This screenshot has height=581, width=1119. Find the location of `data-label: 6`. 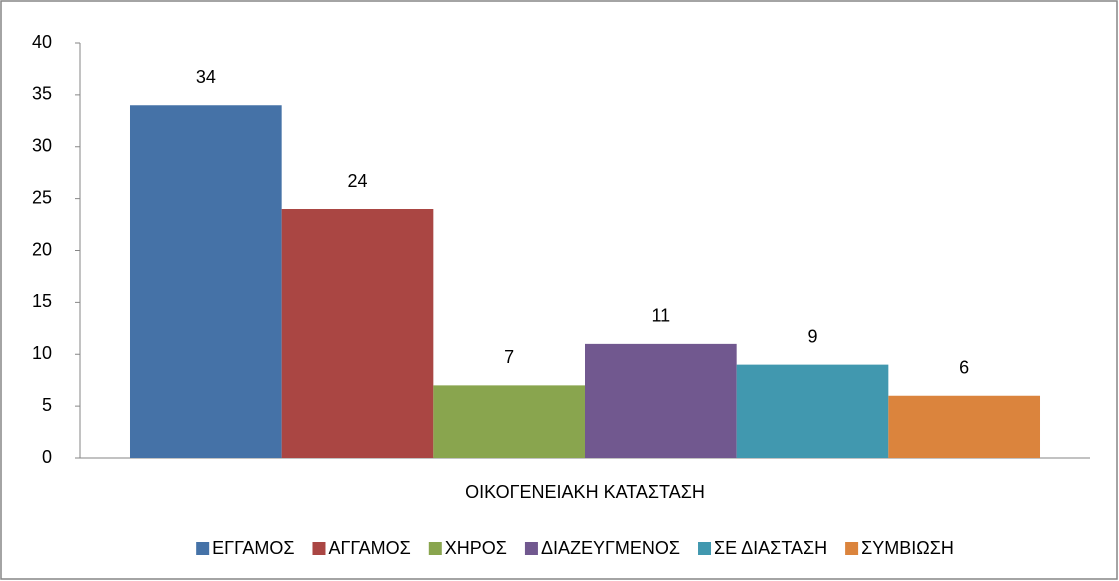

data-label: 6 is located at coordinates (964, 368).